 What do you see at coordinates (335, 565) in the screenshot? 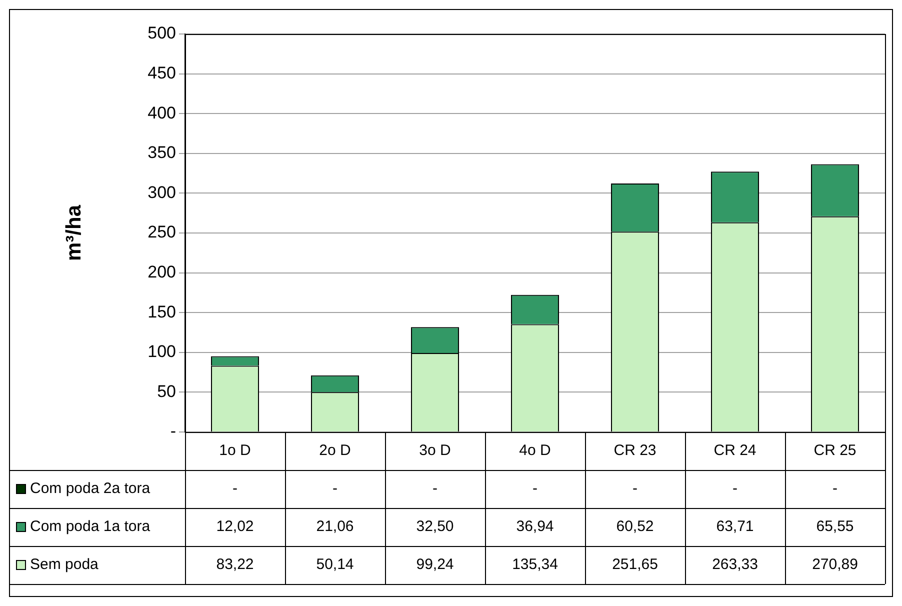
I see `data-label: 50,14` at bounding box center [335, 565].